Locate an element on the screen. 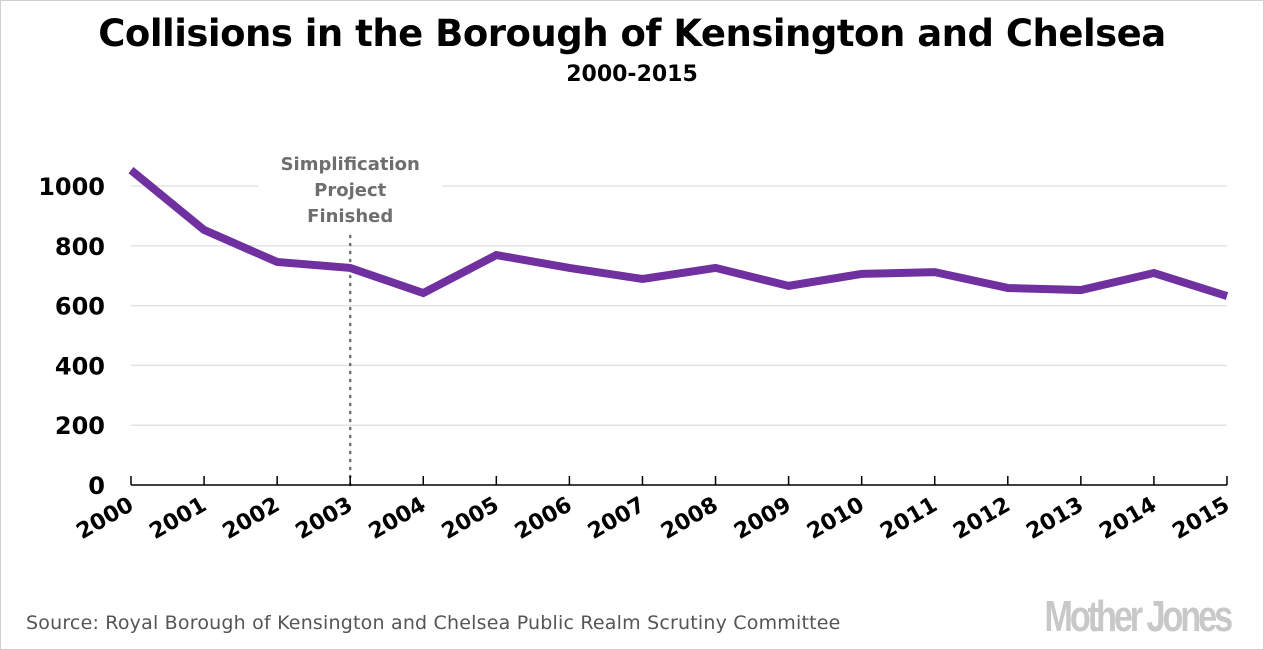 The height and width of the screenshot is (650, 1264). x-tick-label: 2004 is located at coordinates (398, 519).